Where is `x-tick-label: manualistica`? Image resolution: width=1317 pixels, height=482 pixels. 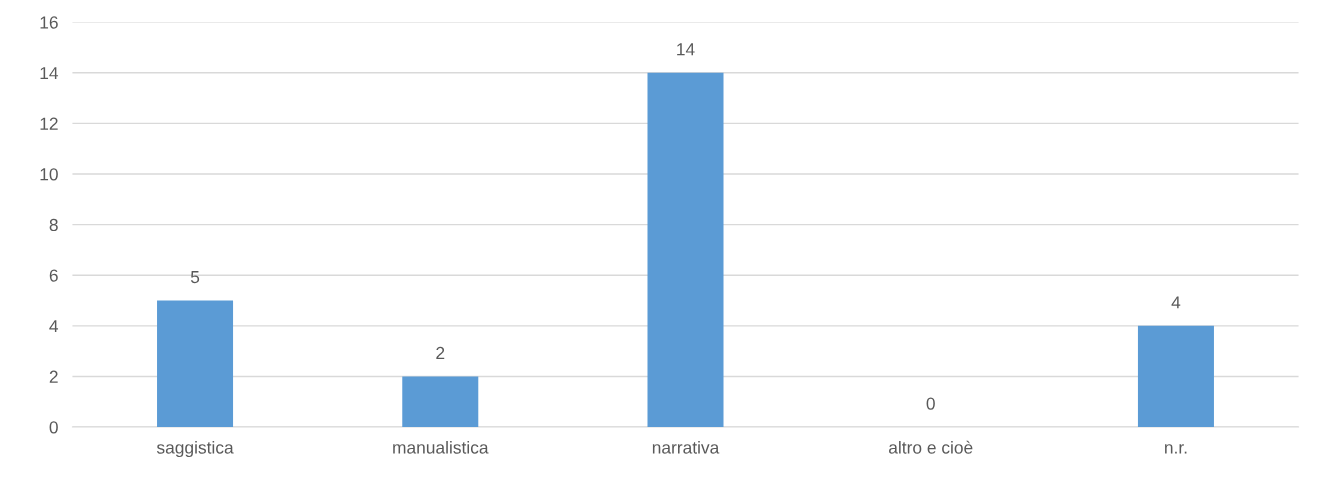
x-tick-label: manualistica is located at coordinates (441, 447).